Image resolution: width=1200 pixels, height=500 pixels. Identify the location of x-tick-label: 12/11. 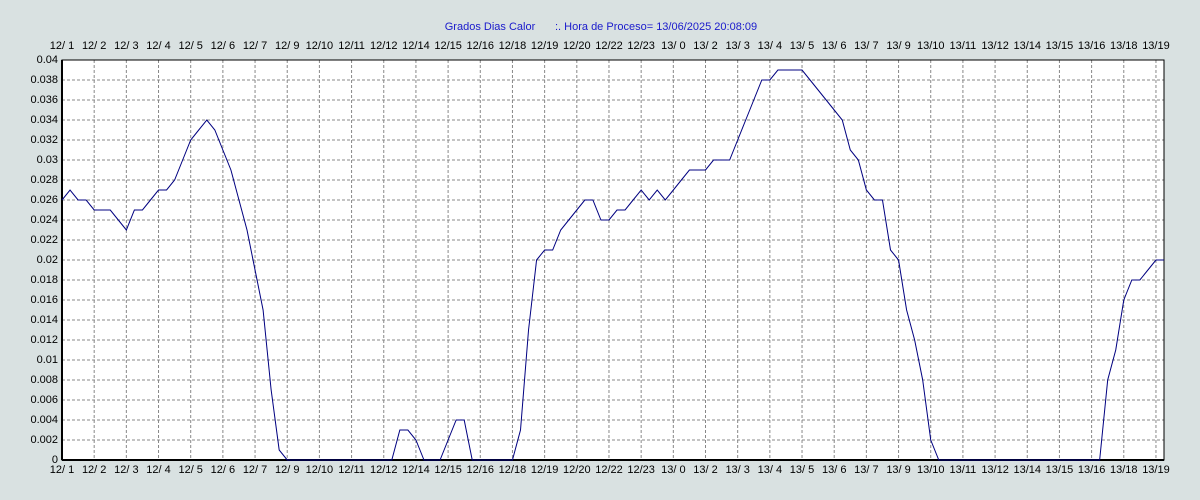
(351, 470).